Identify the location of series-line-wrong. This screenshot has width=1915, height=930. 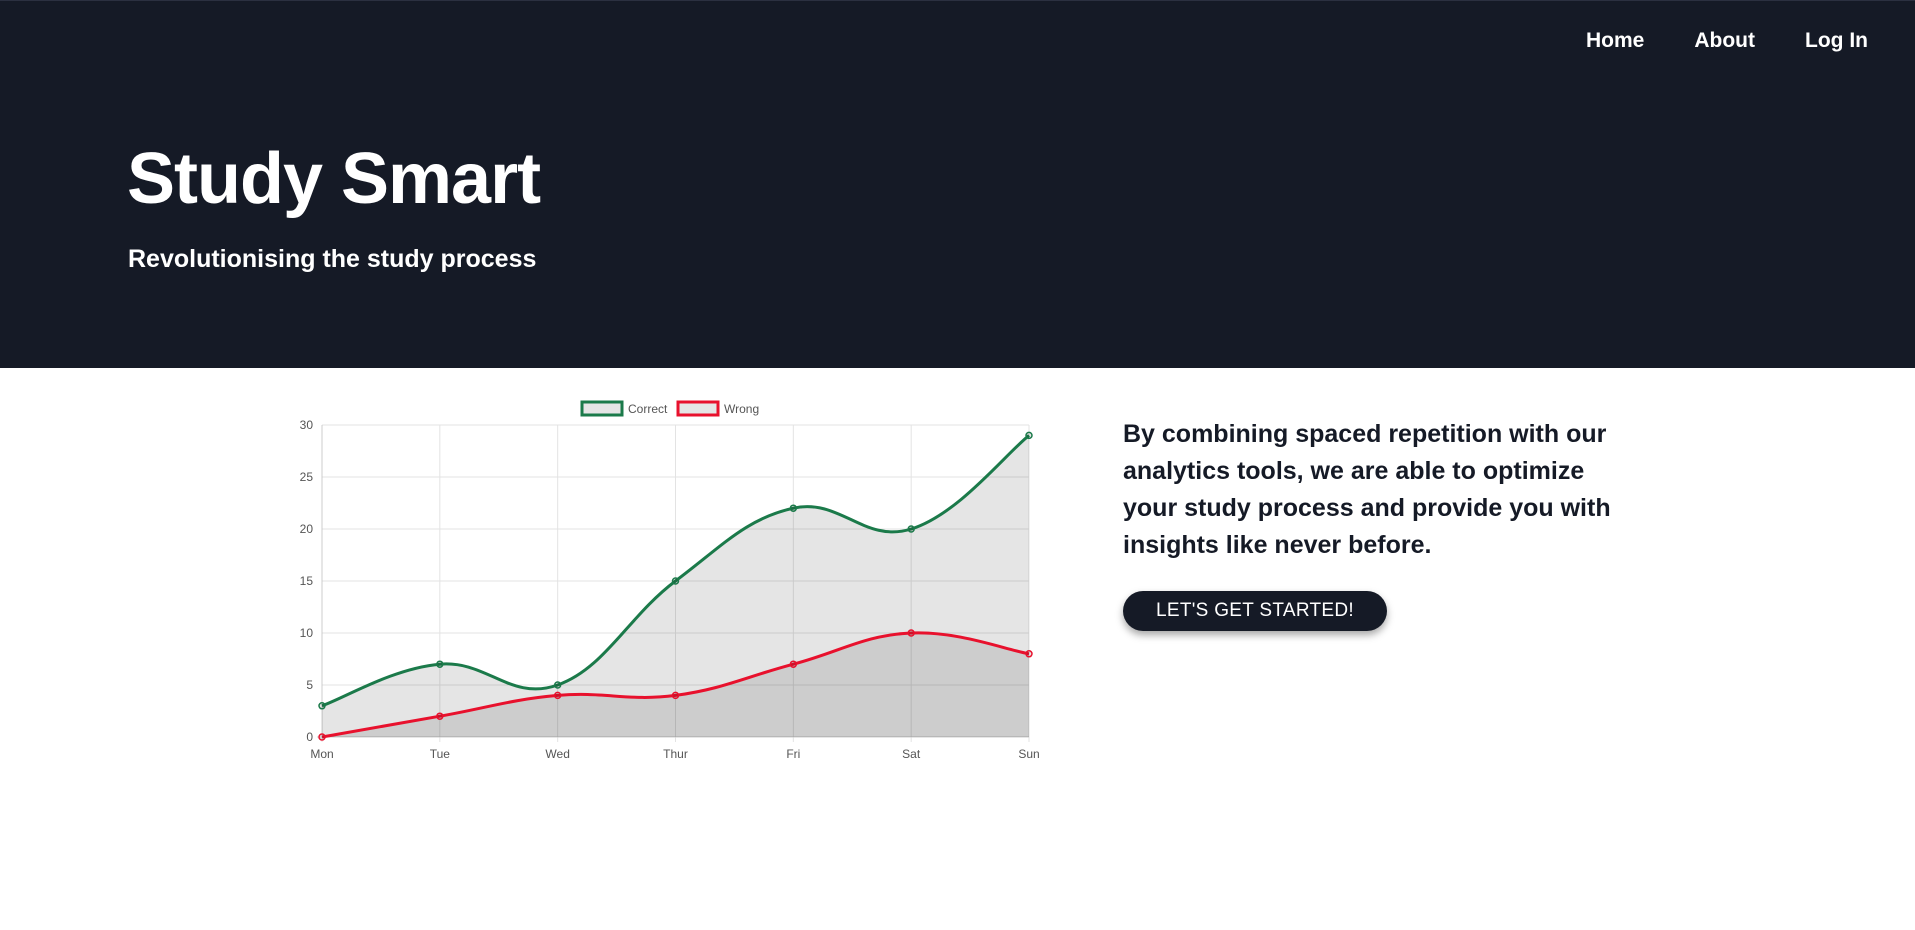
(675, 685).